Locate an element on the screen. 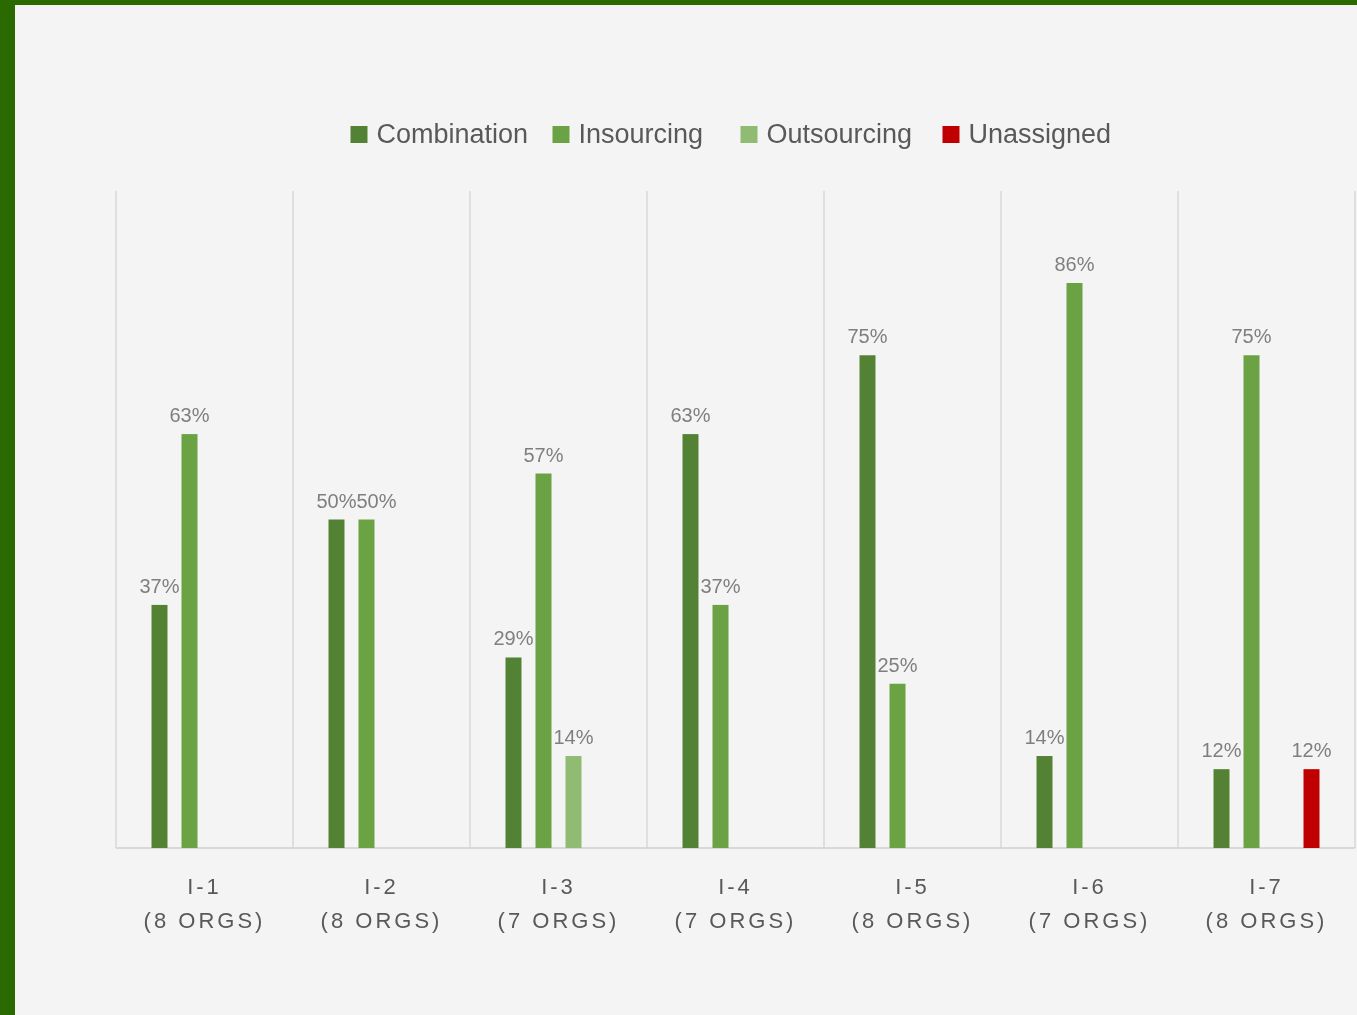 The height and width of the screenshot is (1015, 1357). data-label: 29% is located at coordinates (513, 638).